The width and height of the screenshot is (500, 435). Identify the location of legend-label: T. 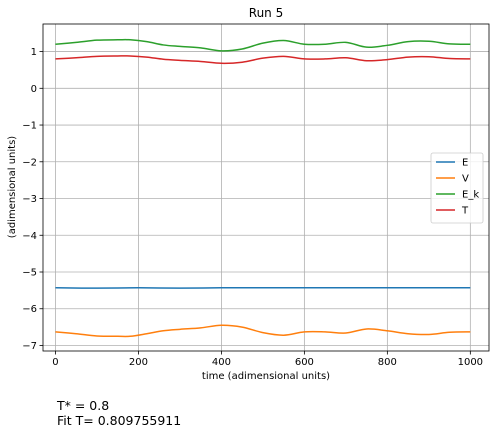
(465, 211).